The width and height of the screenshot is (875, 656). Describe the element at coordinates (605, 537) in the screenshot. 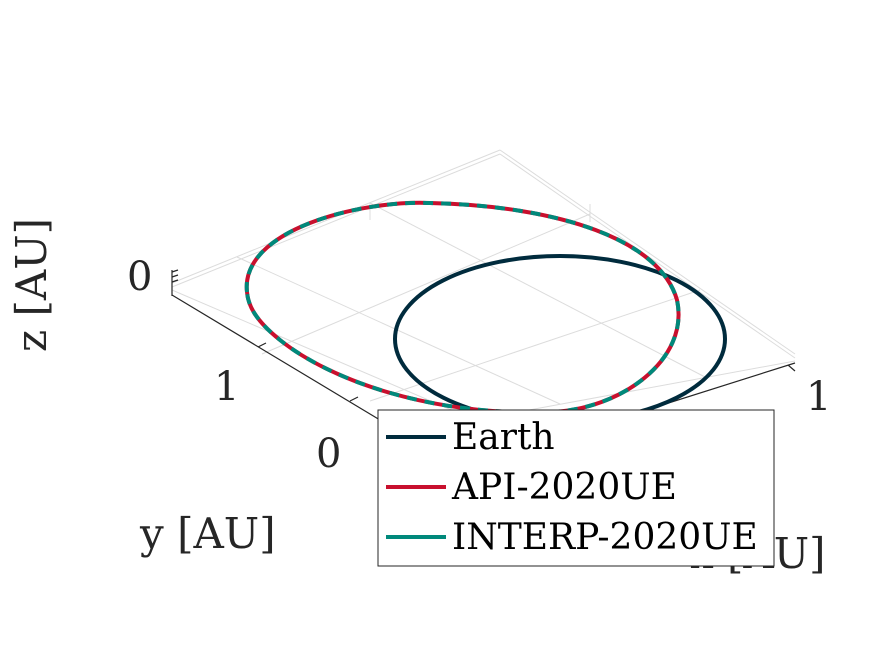

I see `legend-label-interp-2020ue: INTERP-2020UE` at that location.